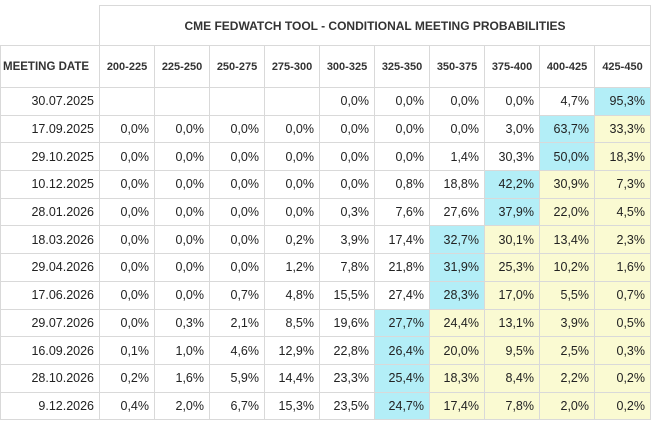 This screenshot has height=426, width=660. What do you see at coordinates (182, 66) in the screenshot?
I see `rate-range-header: 225-250` at bounding box center [182, 66].